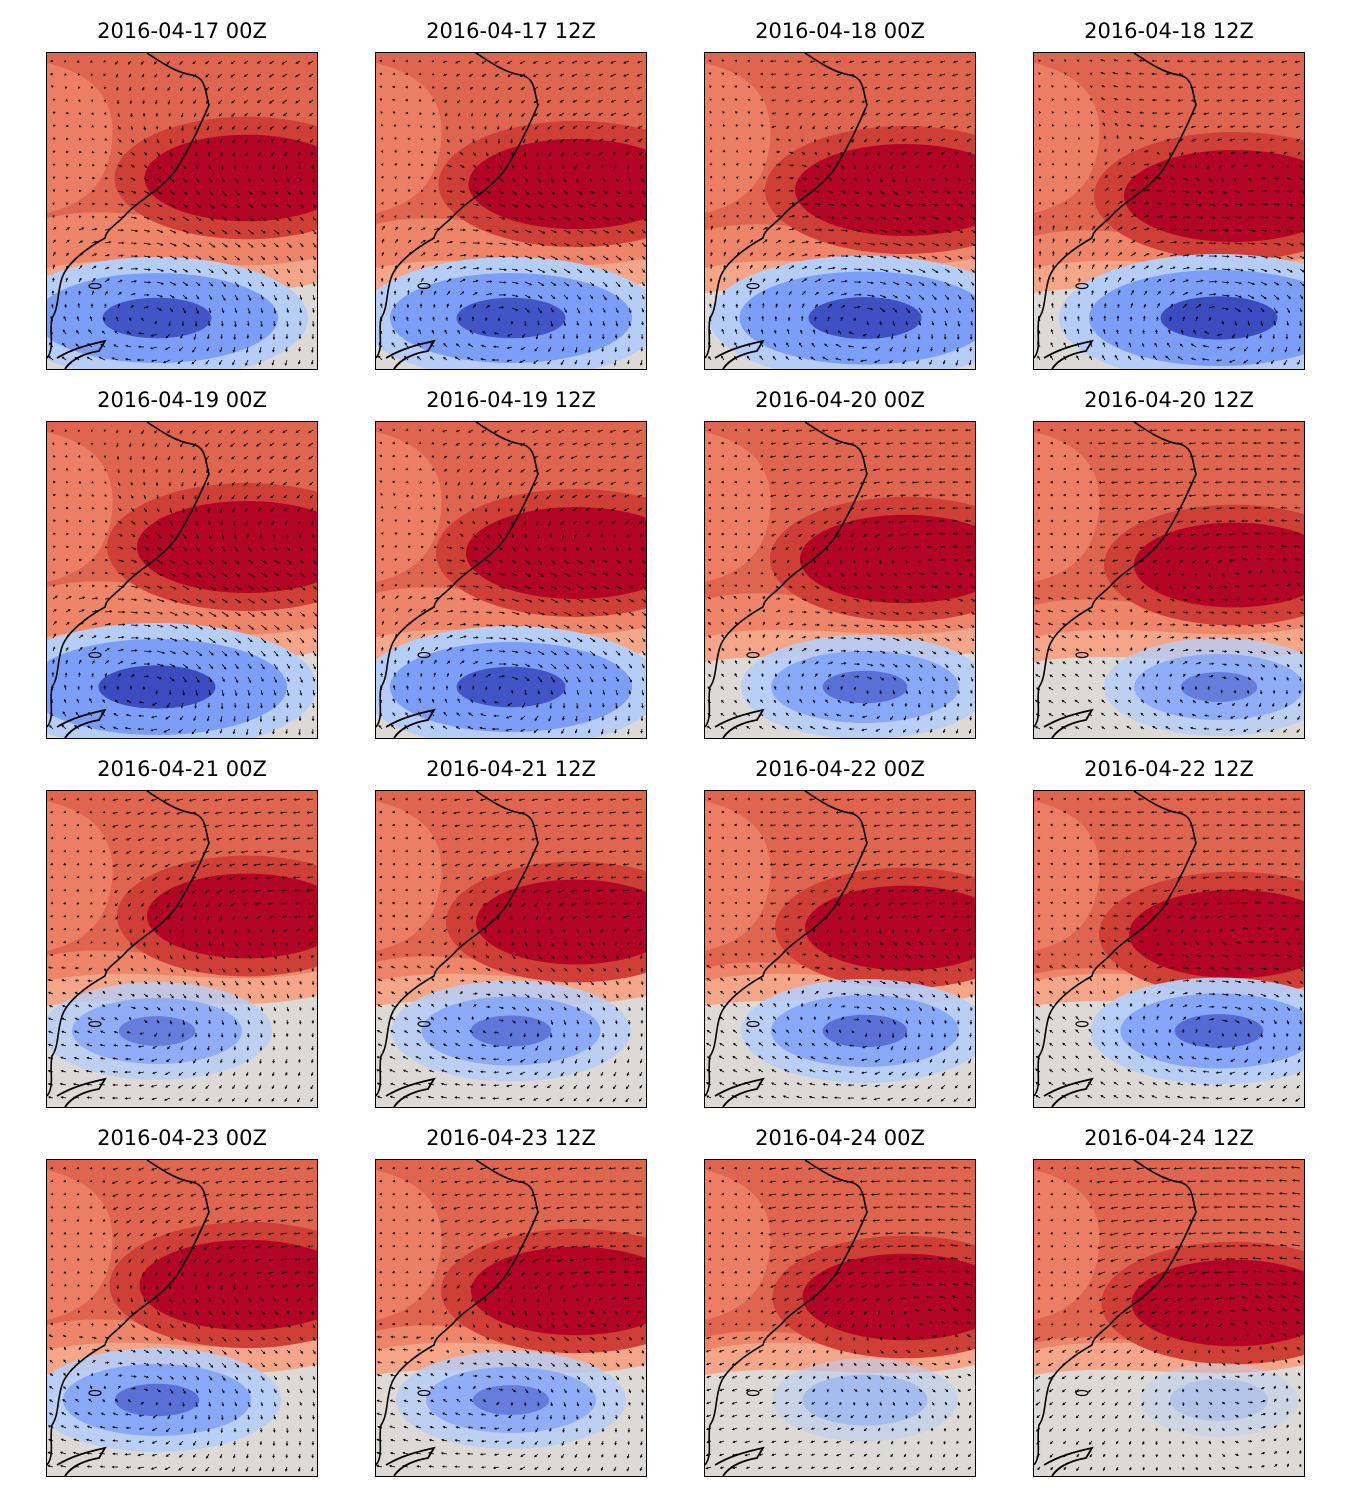  What do you see at coordinates (182, 211) in the screenshot?
I see `map-plot` at bounding box center [182, 211].